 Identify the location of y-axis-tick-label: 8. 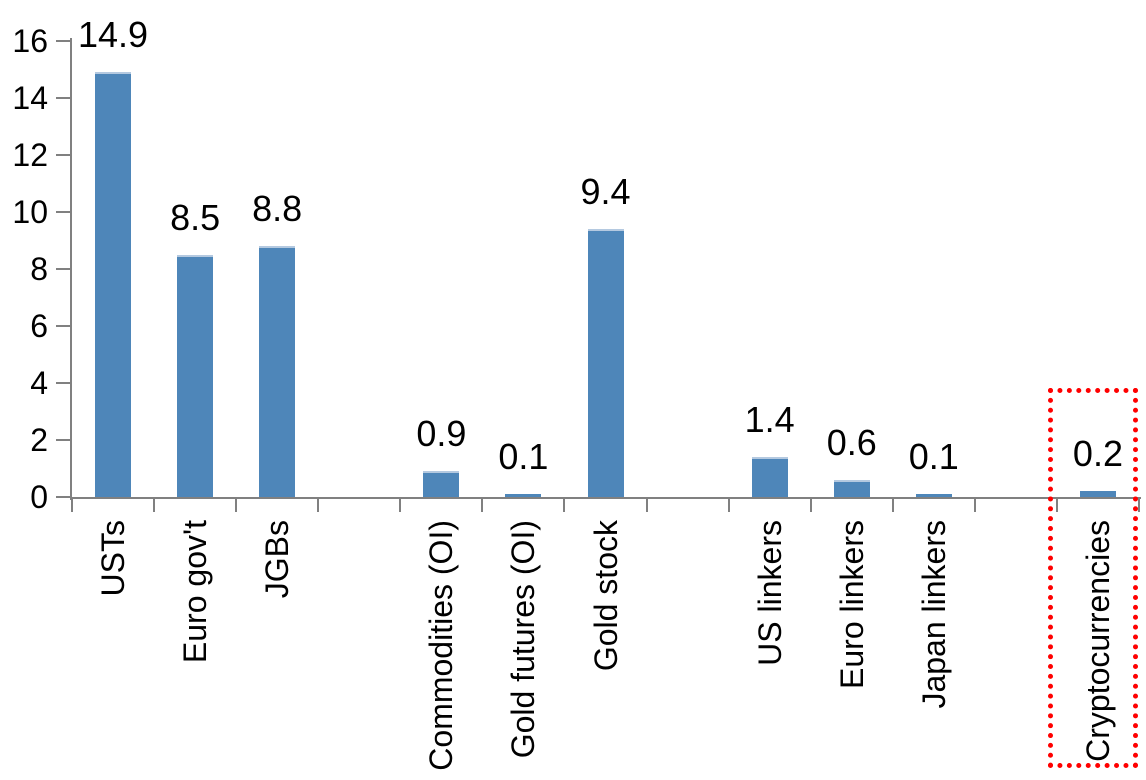
(39, 269).